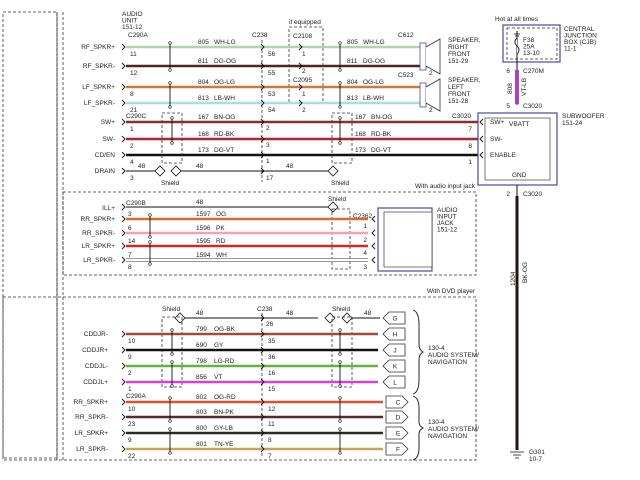  Describe the element at coordinates (529, 47) in the screenshot. I see `fuse-label: 25A` at that location.